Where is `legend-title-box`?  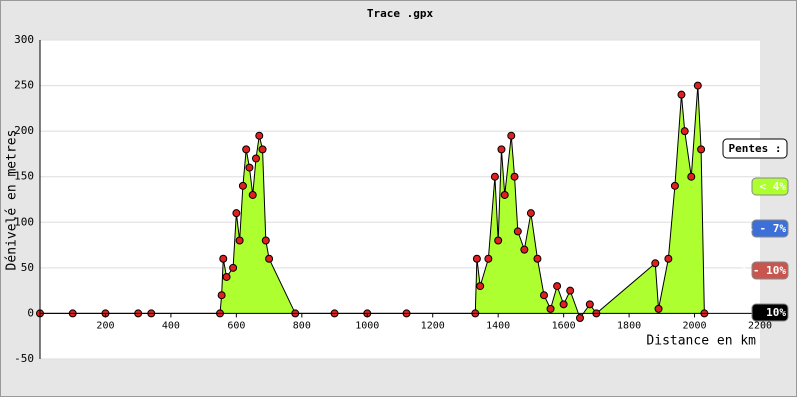
legend-title-box is located at coordinates (755, 148).